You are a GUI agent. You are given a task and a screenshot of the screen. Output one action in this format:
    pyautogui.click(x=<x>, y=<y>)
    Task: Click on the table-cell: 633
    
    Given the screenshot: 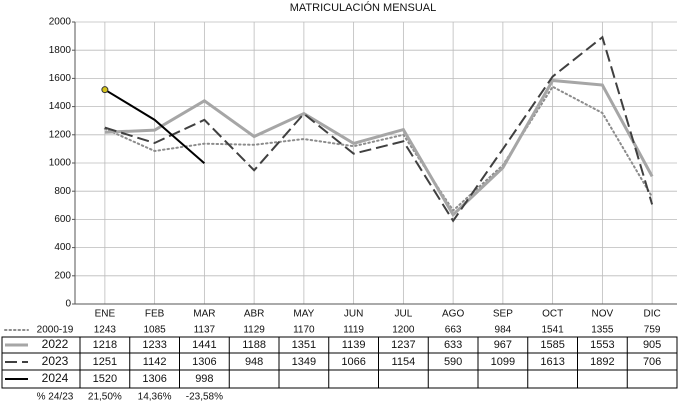 What is the action you would take?
    pyautogui.click(x=453, y=345)
    